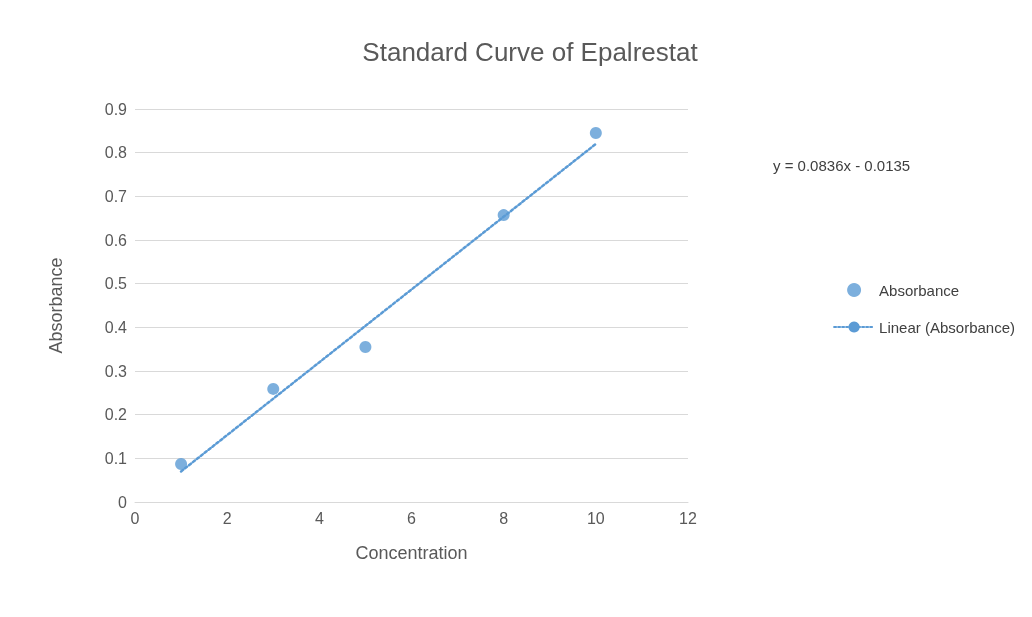 Image resolution: width=1032 pixels, height=617 pixels. I want to click on chart-title: Standard Curve of Epalrestat, so click(530, 52).